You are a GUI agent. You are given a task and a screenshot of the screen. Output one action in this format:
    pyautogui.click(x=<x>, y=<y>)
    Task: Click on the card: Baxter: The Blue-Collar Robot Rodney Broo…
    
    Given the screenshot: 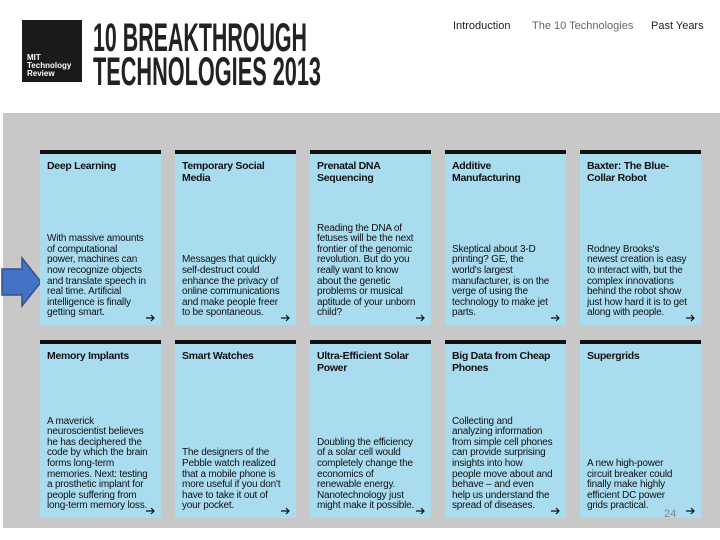 What is the action you would take?
    pyautogui.click(x=640, y=237)
    